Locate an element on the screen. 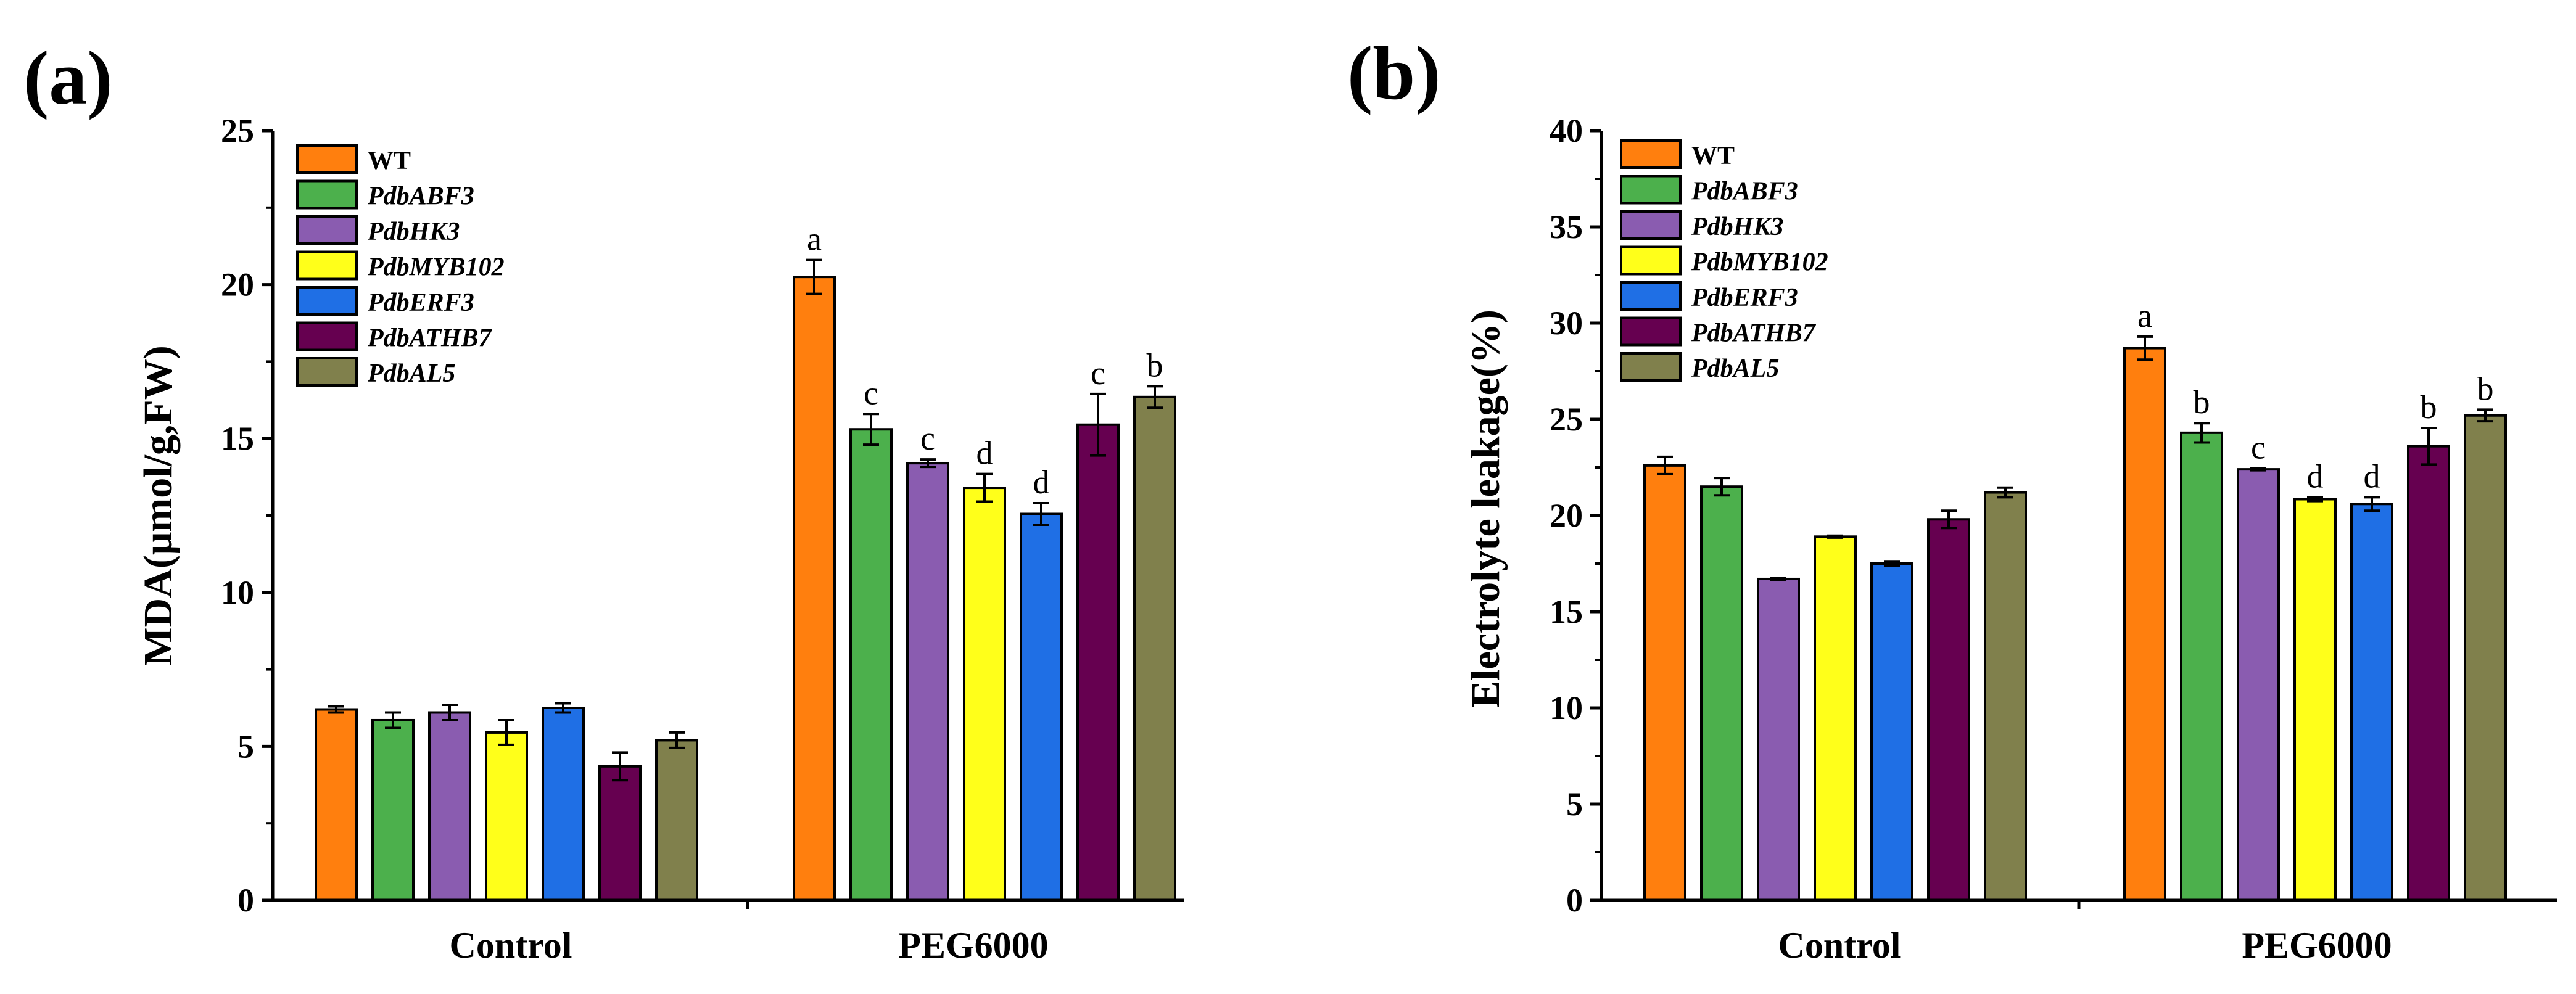  panel-b-significance-labels: a b c d d b b is located at coordinates (2315, 396).